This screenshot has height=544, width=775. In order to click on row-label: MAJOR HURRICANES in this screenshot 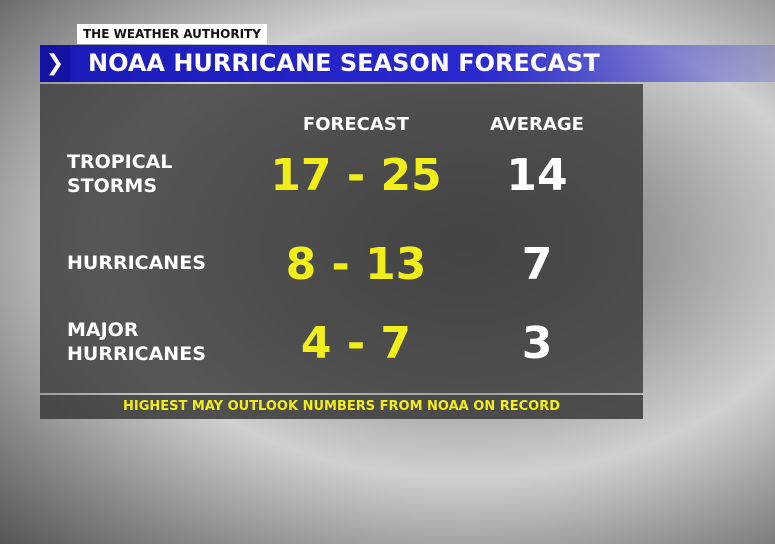, I will do `click(136, 342)`.